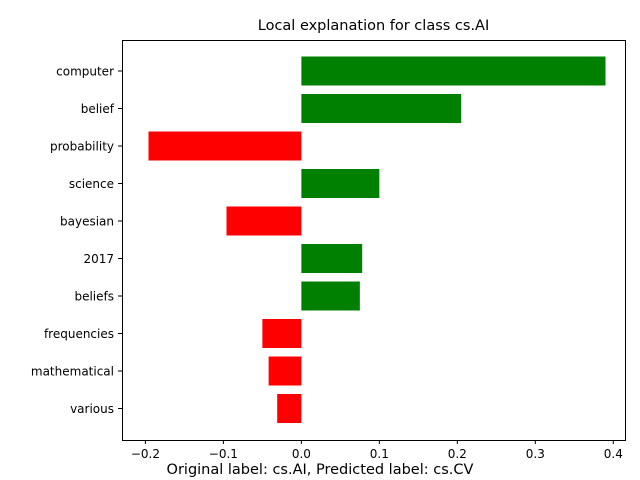 The width and height of the screenshot is (640, 480). What do you see at coordinates (94, 297) in the screenshot?
I see `y-tick-label: beliefs` at bounding box center [94, 297].